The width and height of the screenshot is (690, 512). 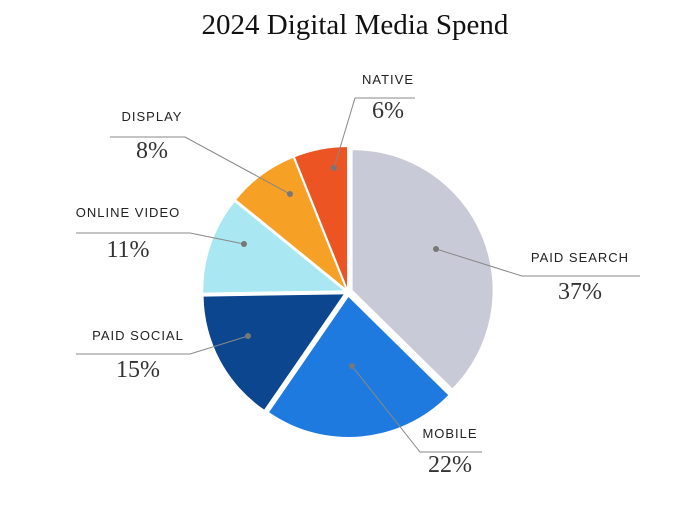 I want to click on slice-value: 37%, so click(x=580, y=292).